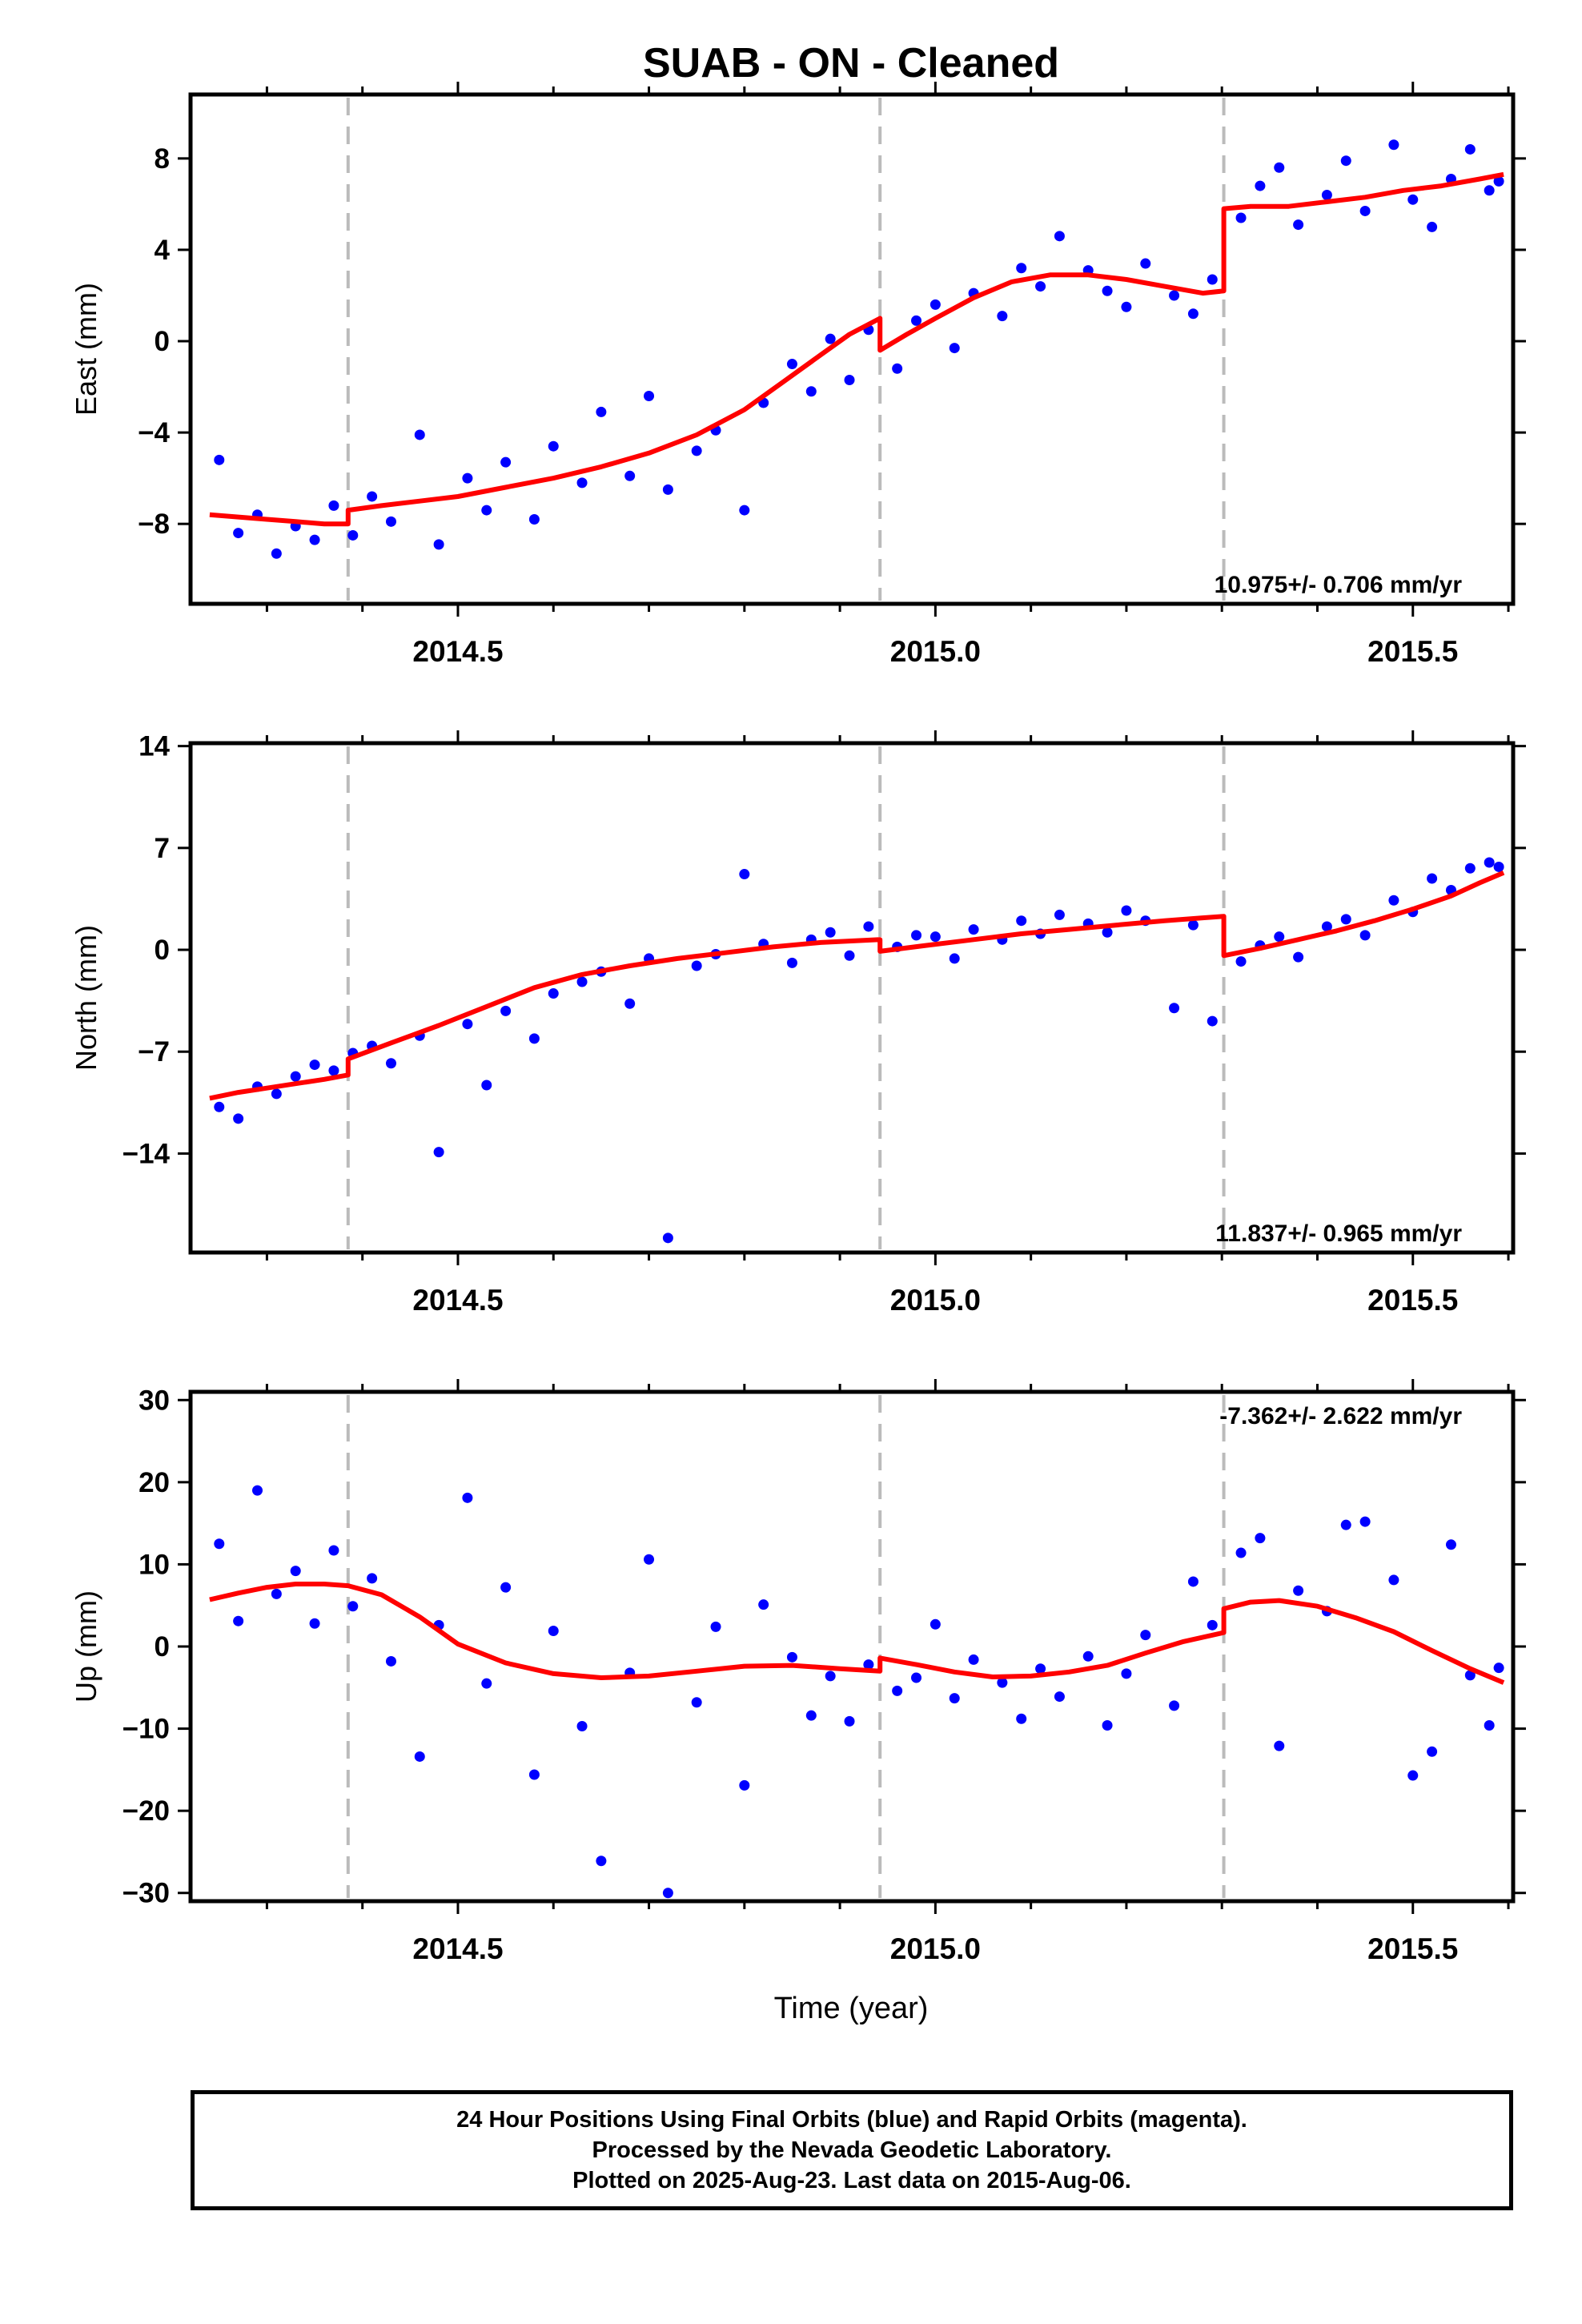 This screenshot has height=2324, width=1582. I want to click on y-tick-label: 10, so click(154, 1564).